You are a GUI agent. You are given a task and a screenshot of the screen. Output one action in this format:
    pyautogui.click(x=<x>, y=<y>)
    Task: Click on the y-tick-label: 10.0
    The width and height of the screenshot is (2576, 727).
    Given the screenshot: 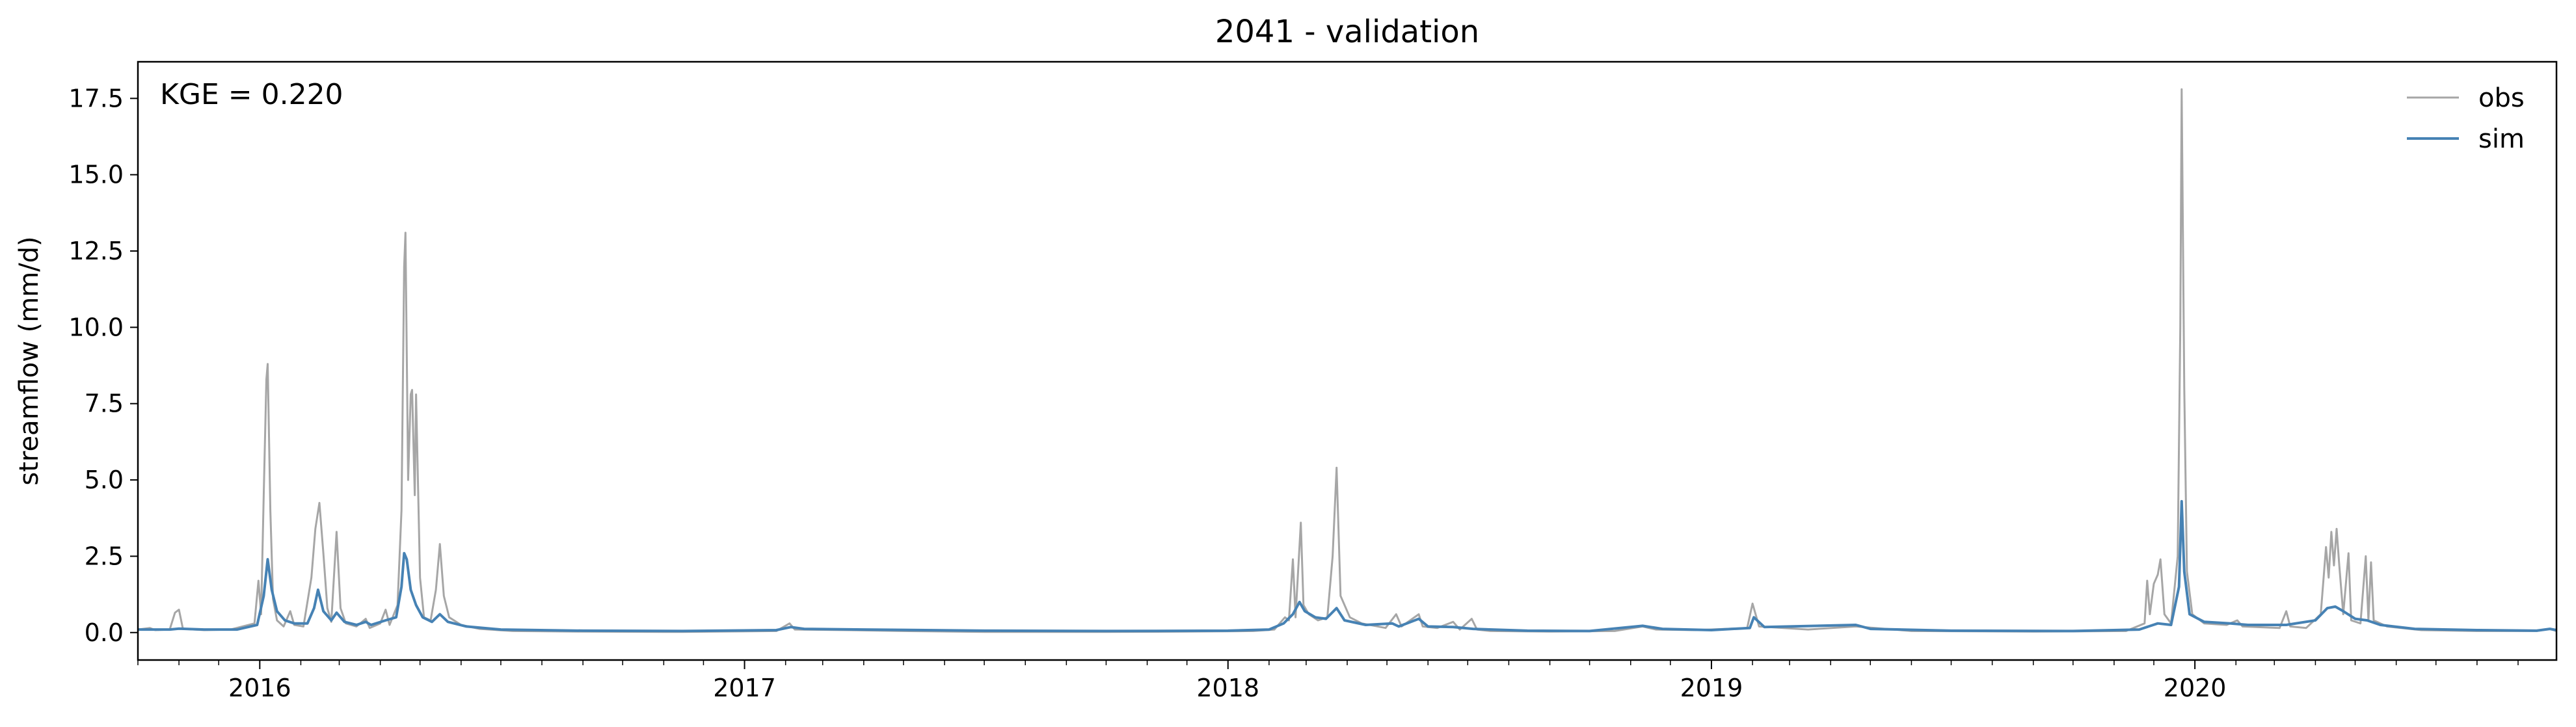 What is the action you would take?
    pyautogui.click(x=96, y=327)
    